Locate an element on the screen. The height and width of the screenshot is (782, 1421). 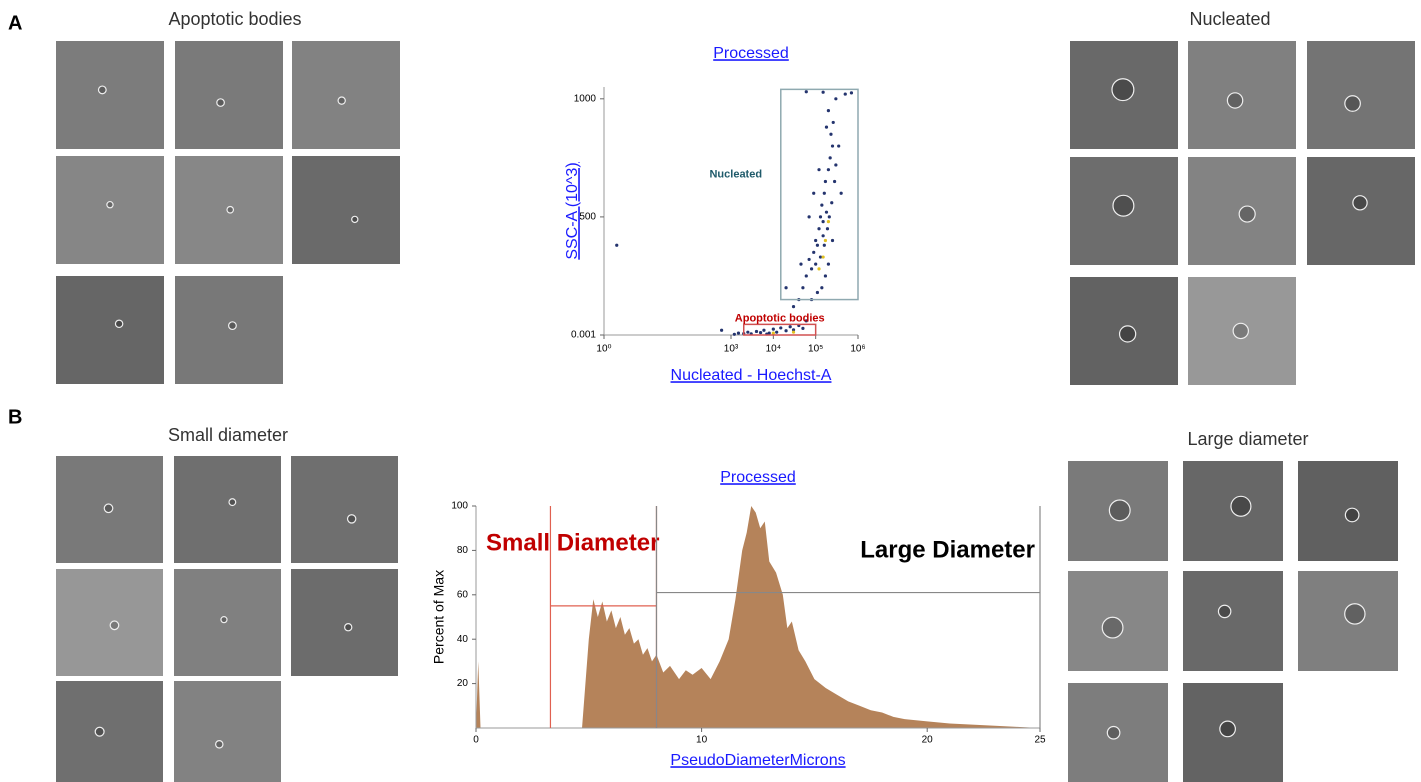
y-axis-label: SSC-A (10^3) is located at coordinates (572, 210).